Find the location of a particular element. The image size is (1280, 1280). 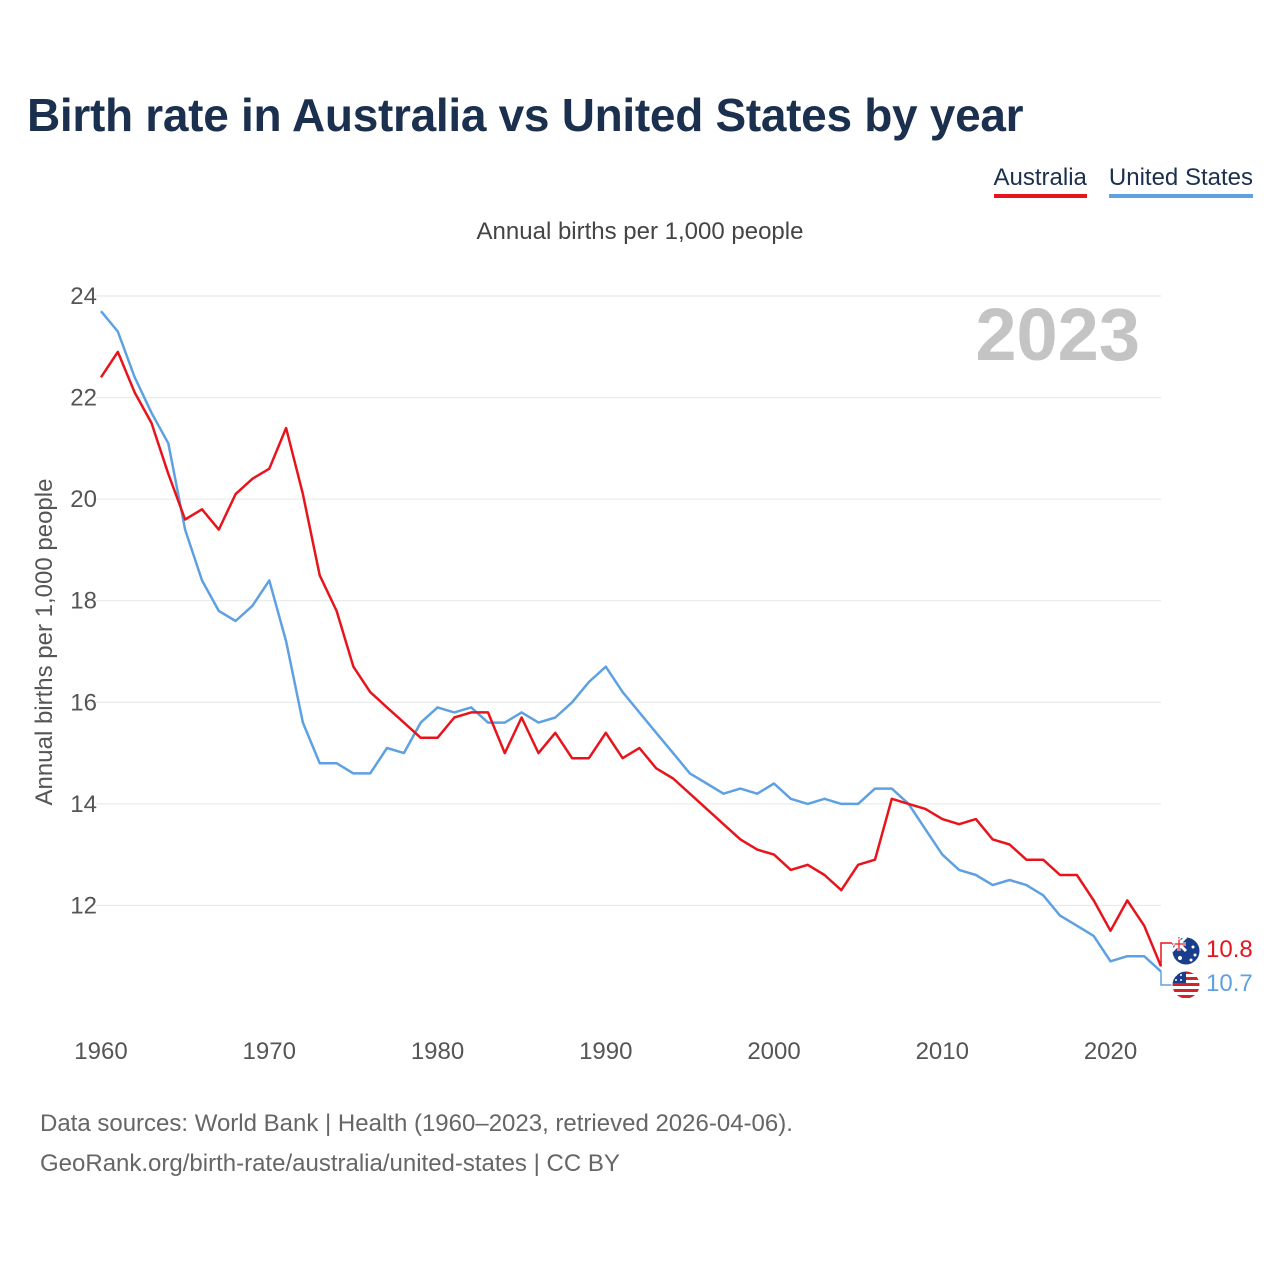

x-tick-label: 2000 is located at coordinates (773, 1051).